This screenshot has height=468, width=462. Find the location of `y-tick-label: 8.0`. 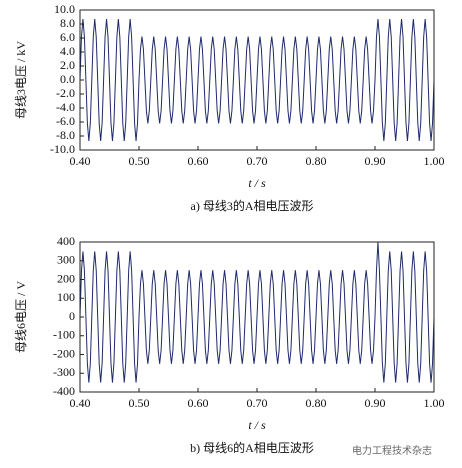

y-tick-label: 8.0 is located at coordinates (67, 23).